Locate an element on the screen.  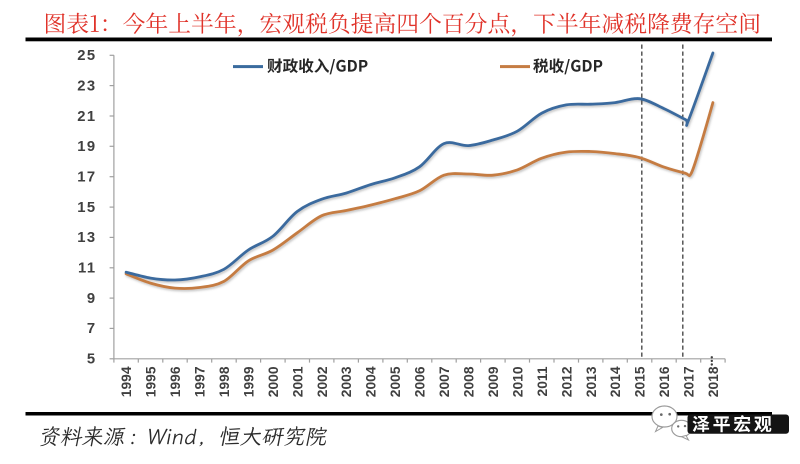
svg-text: 19 is located at coordinates (86, 147).